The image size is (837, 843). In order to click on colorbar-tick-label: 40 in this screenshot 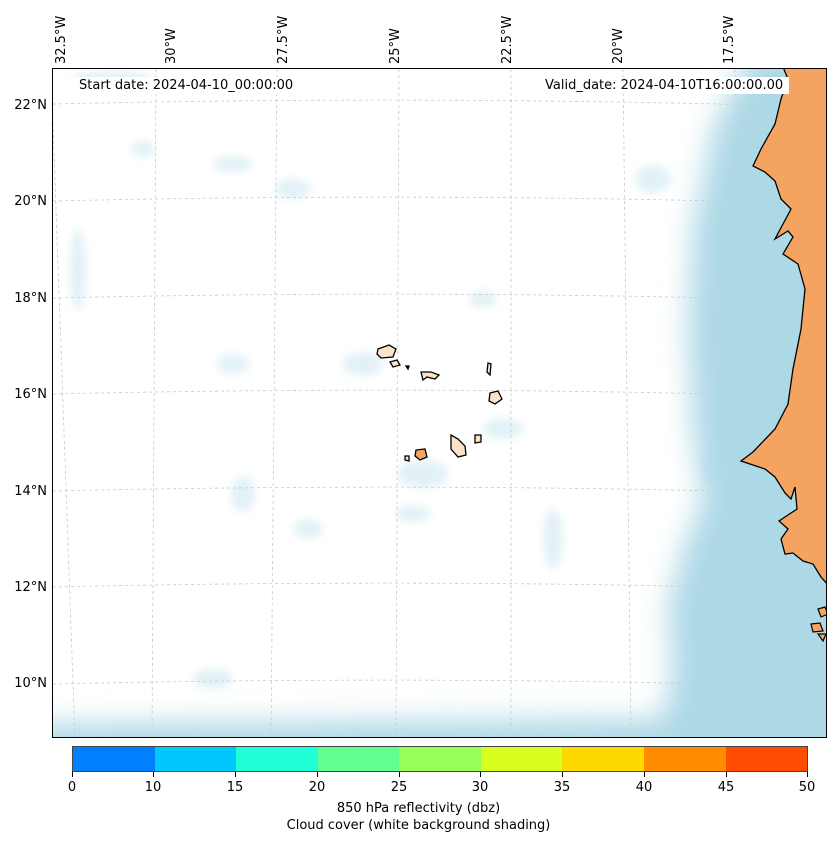, I will do `click(644, 787)`.